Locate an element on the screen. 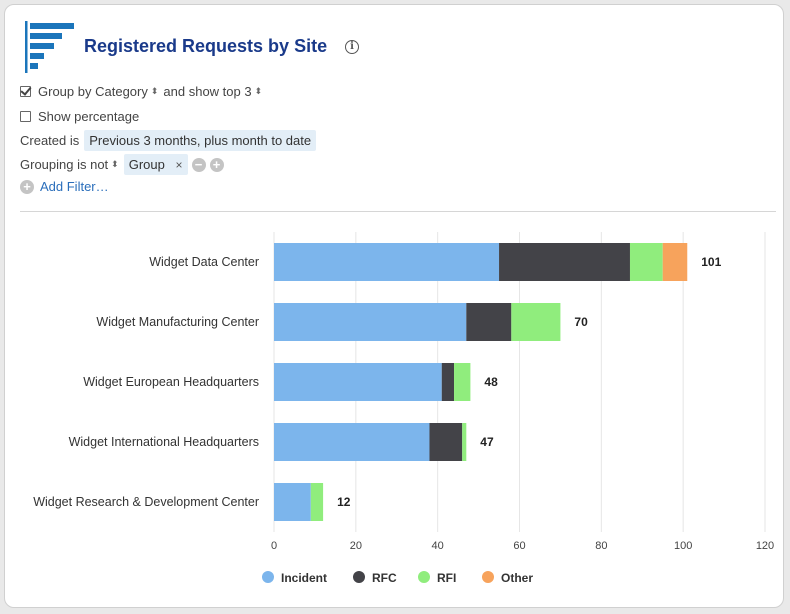  x-tick-label: 40 is located at coordinates (438, 546).